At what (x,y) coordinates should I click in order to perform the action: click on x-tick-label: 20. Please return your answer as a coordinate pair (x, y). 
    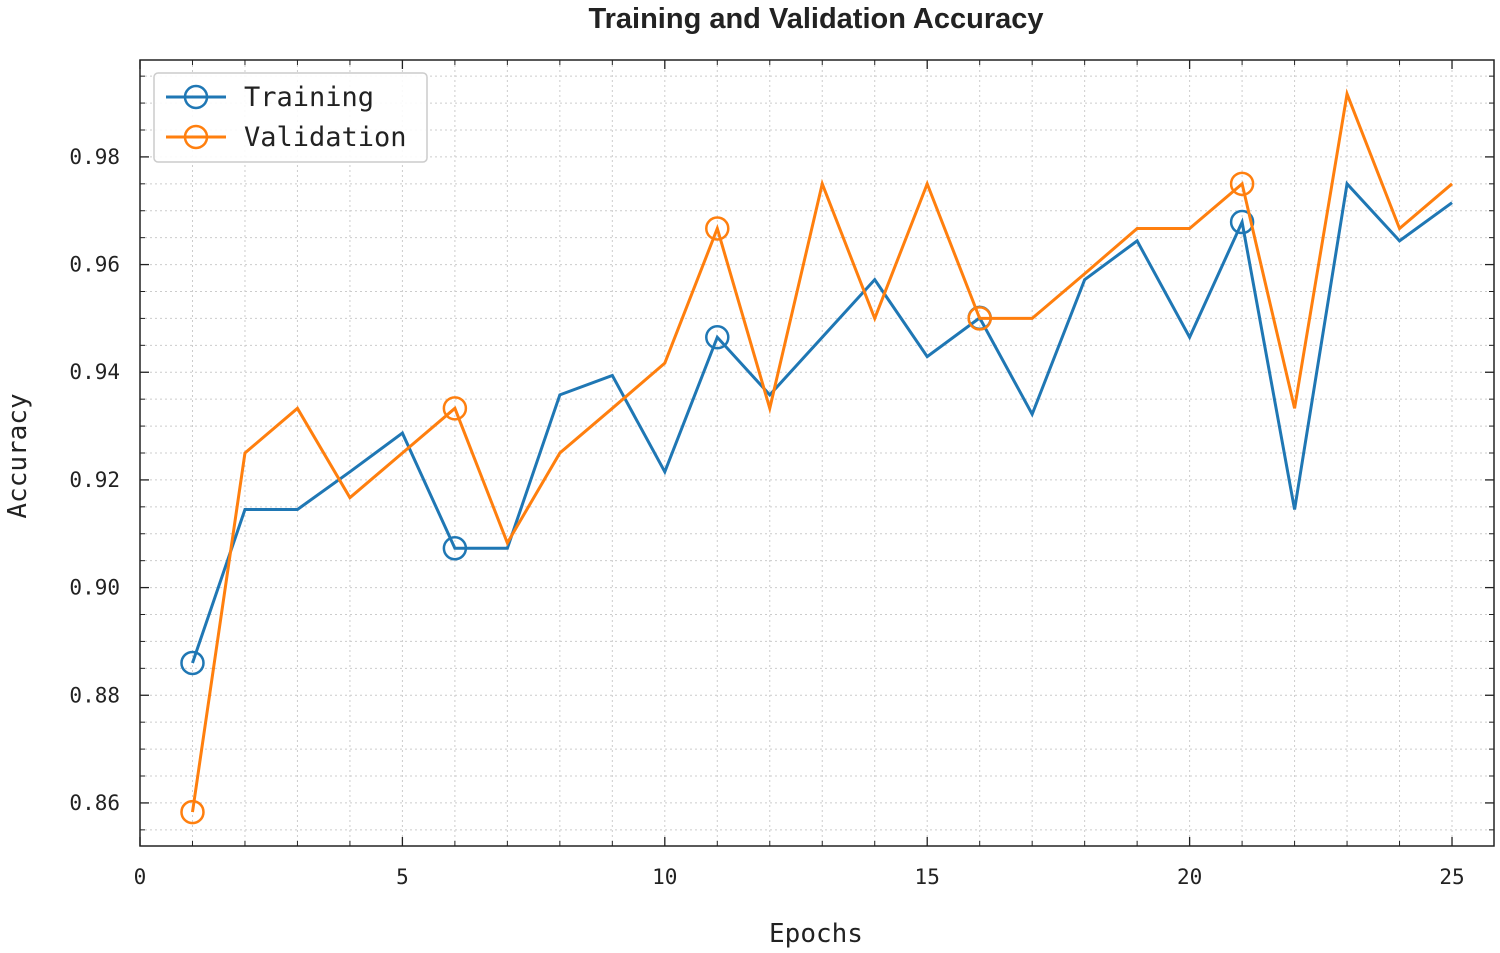
    Looking at the image, I should click on (1189, 877).